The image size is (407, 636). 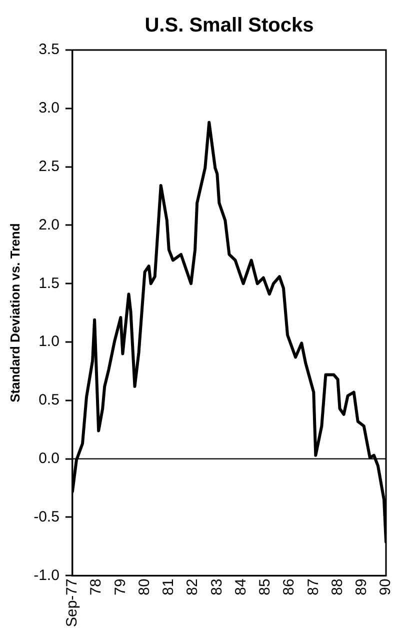 I want to click on x-tick-label: 85, so click(x=265, y=587).